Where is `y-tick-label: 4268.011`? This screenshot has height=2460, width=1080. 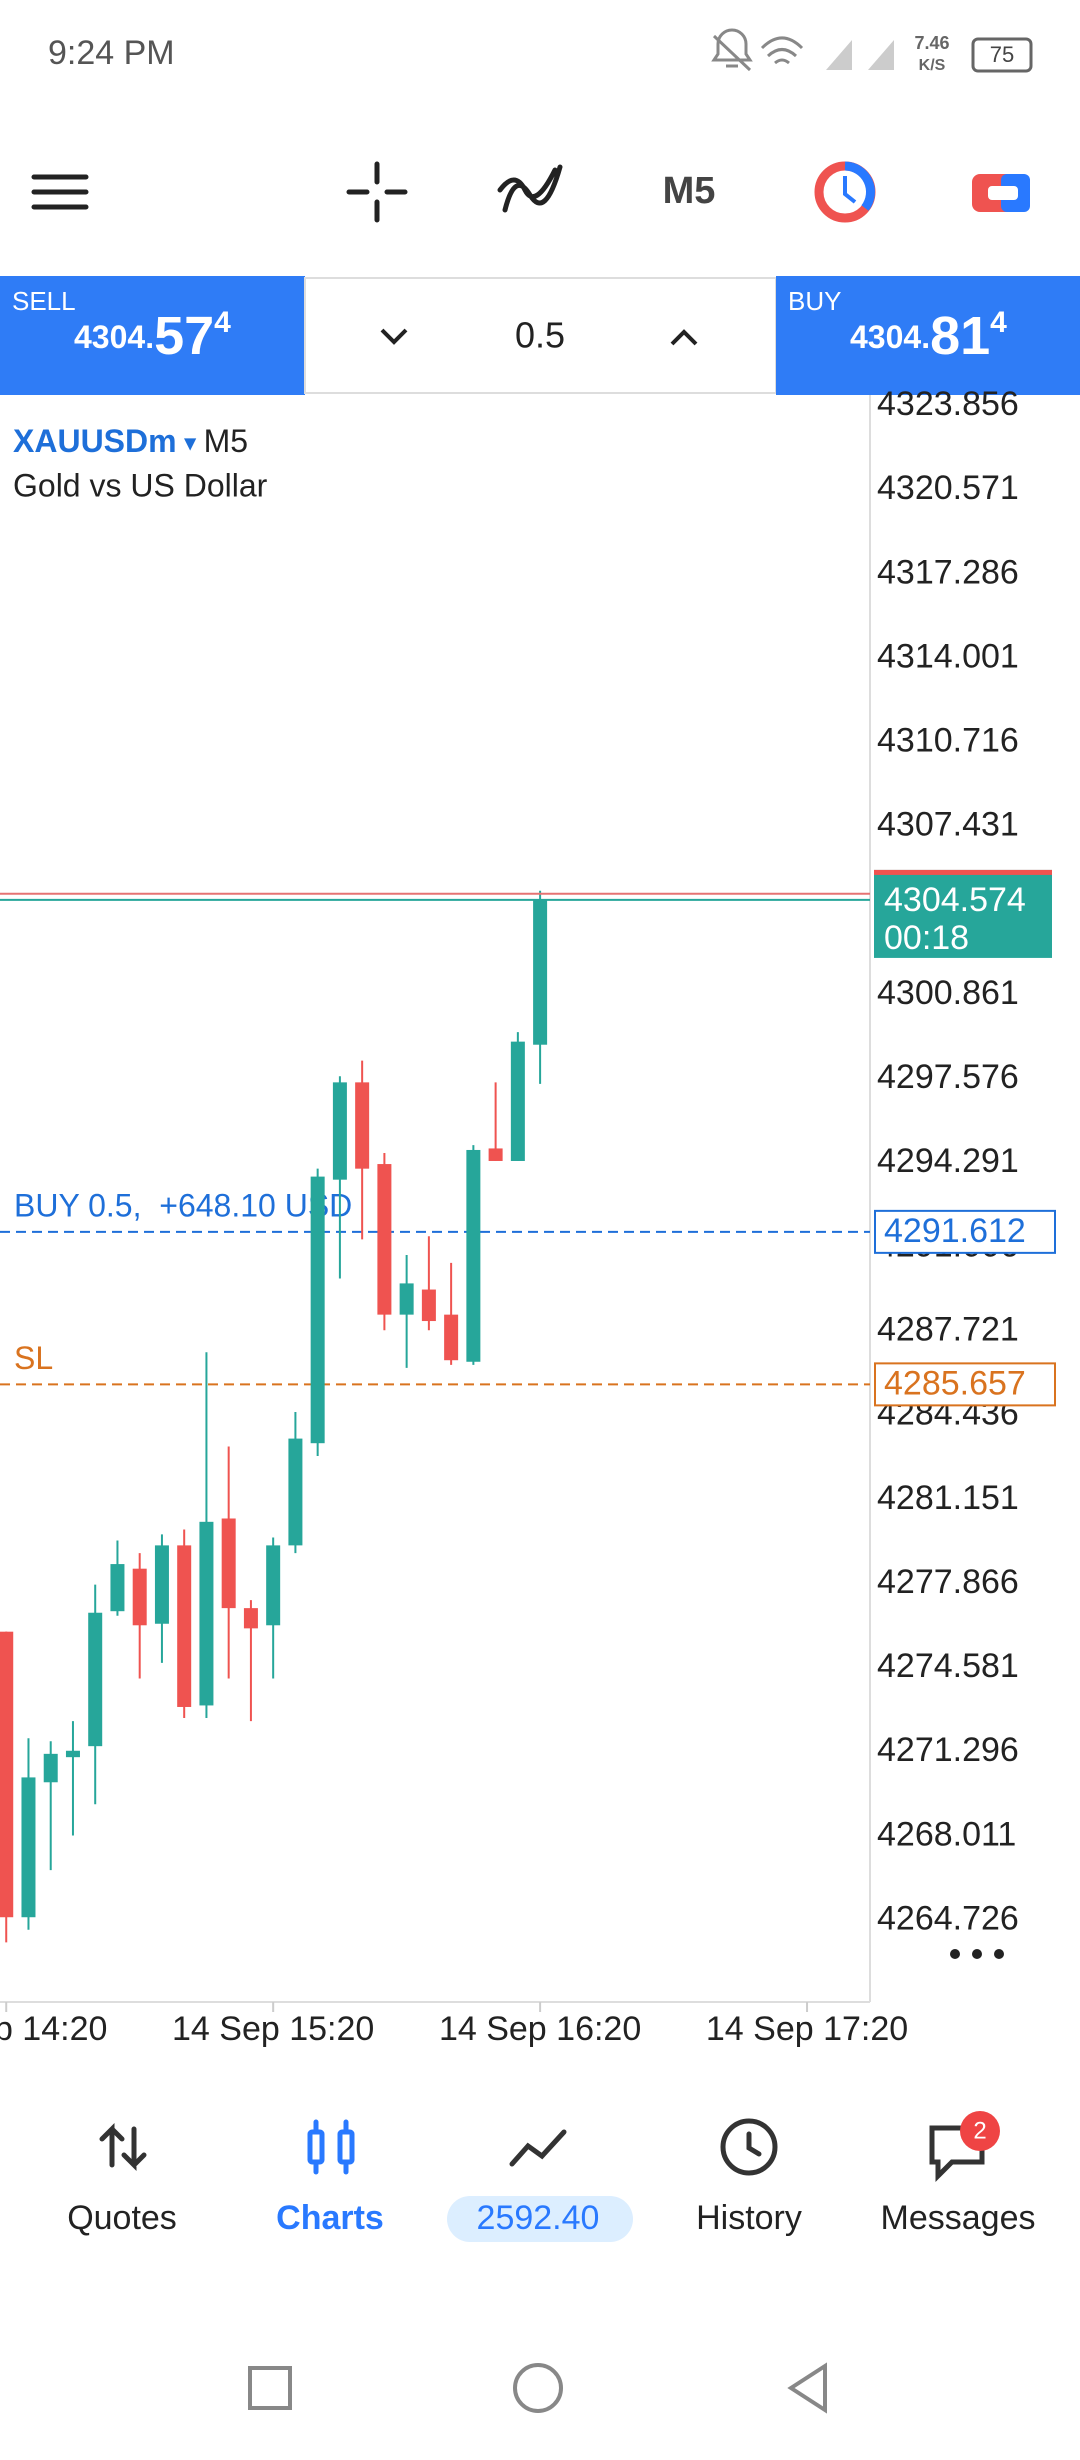 y-tick-label: 4268.011 is located at coordinates (946, 1834).